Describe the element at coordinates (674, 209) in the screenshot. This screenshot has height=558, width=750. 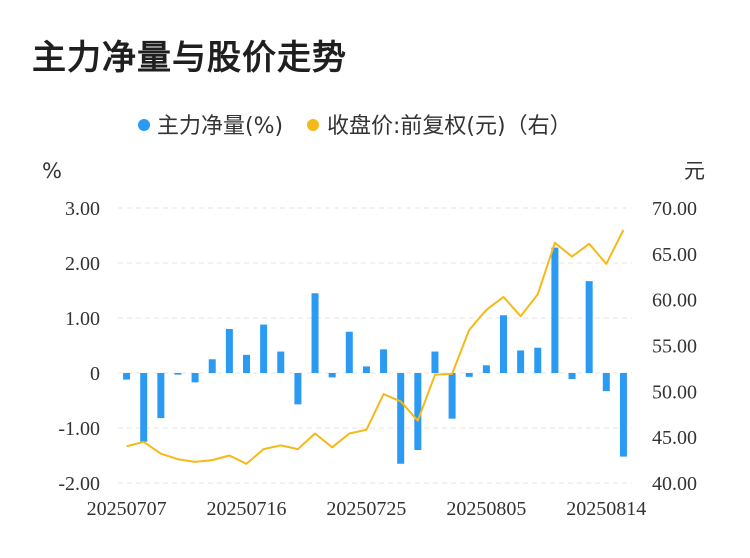
I see `right-tick-label: 70.00` at that location.